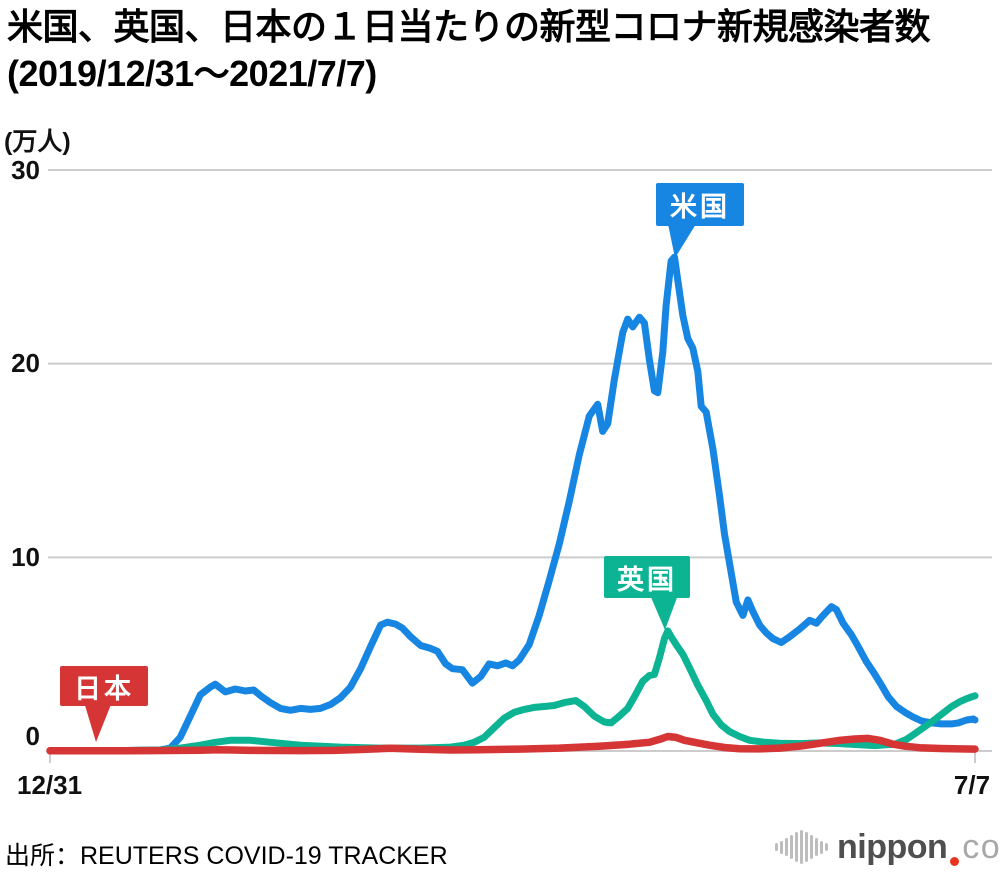  Describe the element at coordinates (25, 363) in the screenshot. I see `y-tick-label-20: 20` at that location.